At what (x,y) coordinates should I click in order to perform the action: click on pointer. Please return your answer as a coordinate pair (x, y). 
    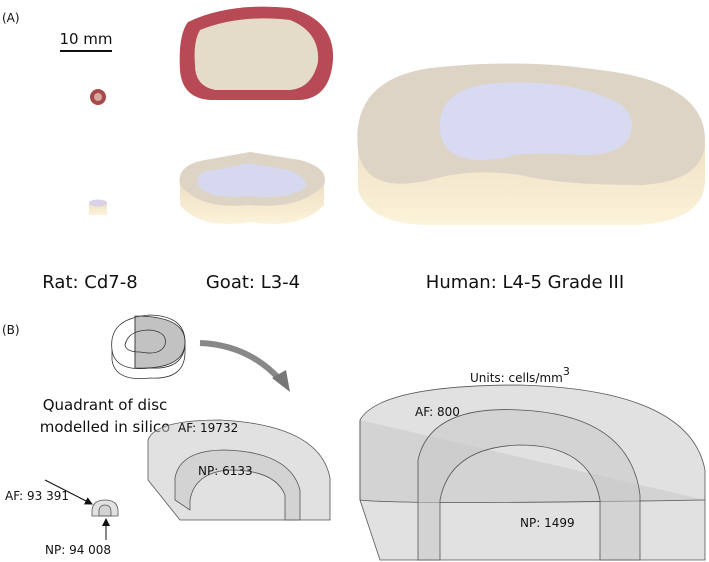
    Looking at the image, I should click on (68, 492).